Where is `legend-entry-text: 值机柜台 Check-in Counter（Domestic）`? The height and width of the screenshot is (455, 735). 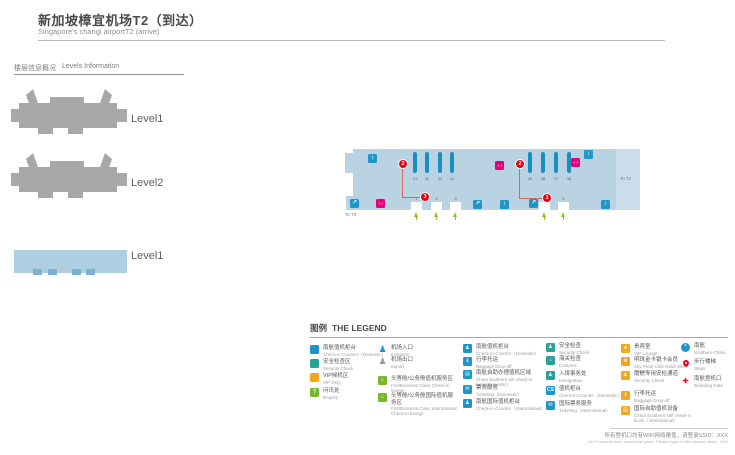 legend-entry-text: 值机柜台 Check-in Counter（Domestic） is located at coordinates (592, 392).